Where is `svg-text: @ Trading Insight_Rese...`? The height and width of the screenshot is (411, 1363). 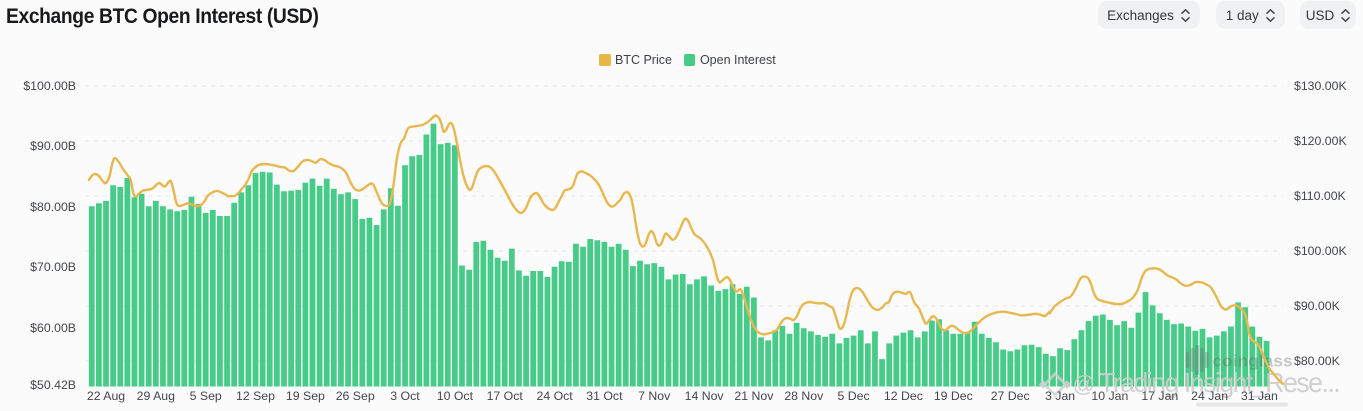
svg-text: @ Trading Insight_Rese... is located at coordinates (1206, 382).